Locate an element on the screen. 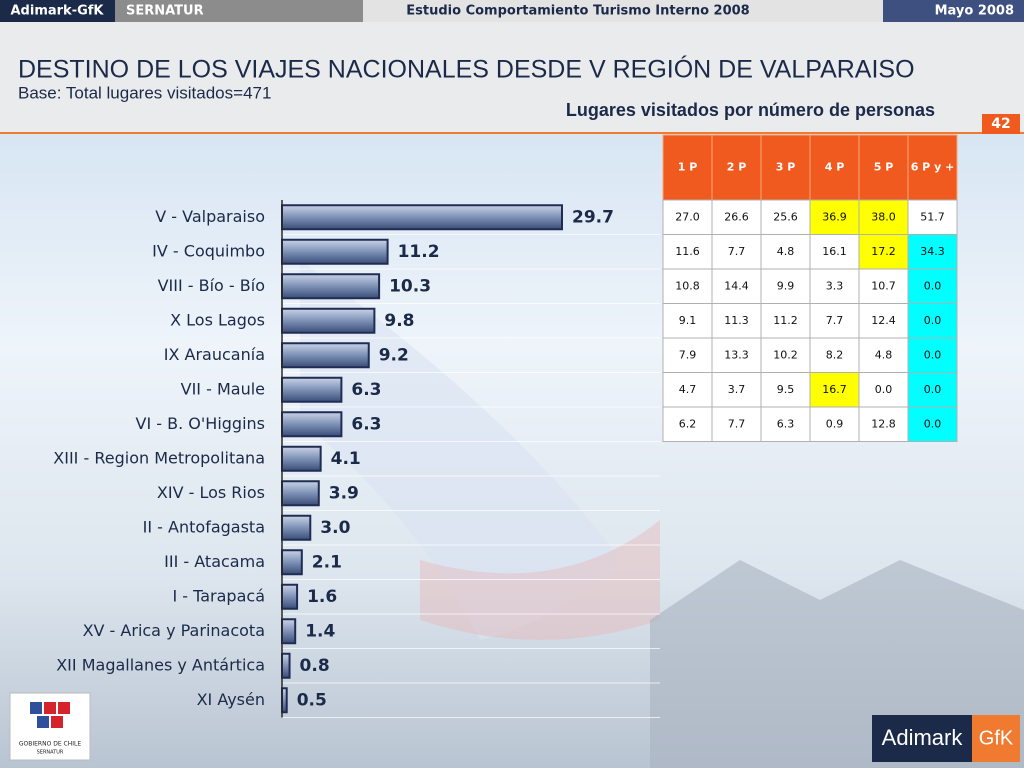 The width and height of the screenshot is (1024, 768). cell-value: 0.9 is located at coordinates (835, 423).